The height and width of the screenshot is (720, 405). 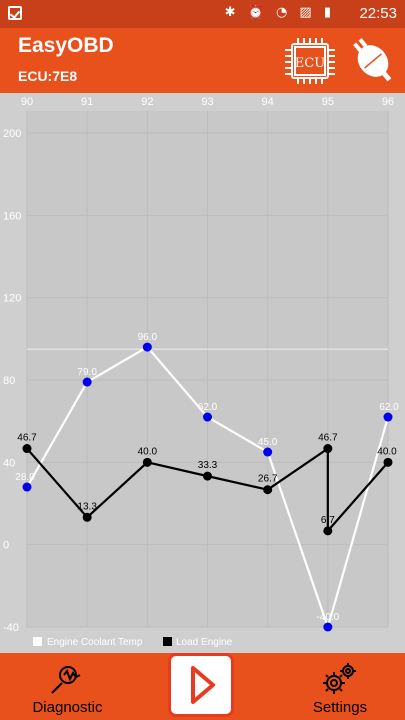 I want to click on nav-diagnostic: Diagnostic, so click(x=67, y=688).